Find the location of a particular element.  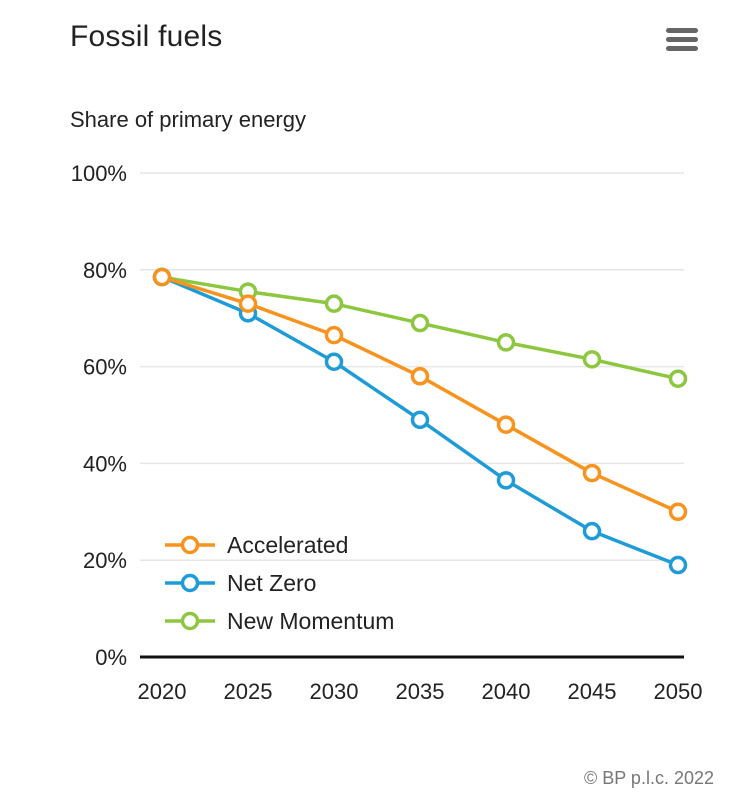

y-tick-label: 100% is located at coordinates (99, 173).